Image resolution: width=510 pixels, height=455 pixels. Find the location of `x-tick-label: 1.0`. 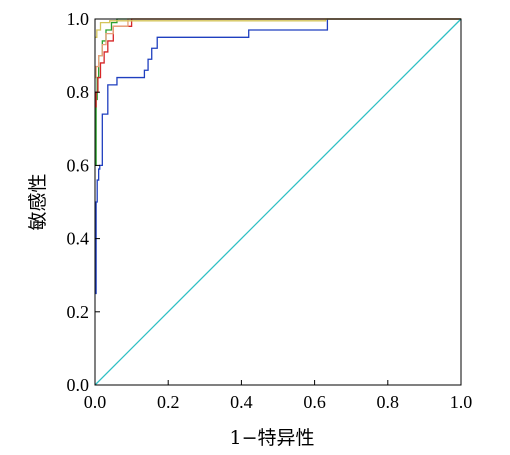

x-tick-label: 1.0 is located at coordinates (461, 402).